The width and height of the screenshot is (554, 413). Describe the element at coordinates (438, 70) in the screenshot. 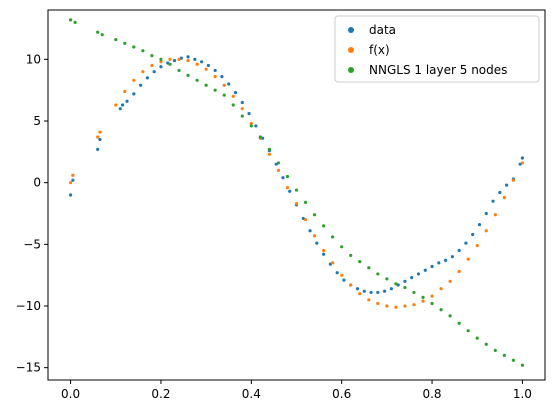

I see `legend-label: NNGLS 1 layer 5 nodes` at that location.